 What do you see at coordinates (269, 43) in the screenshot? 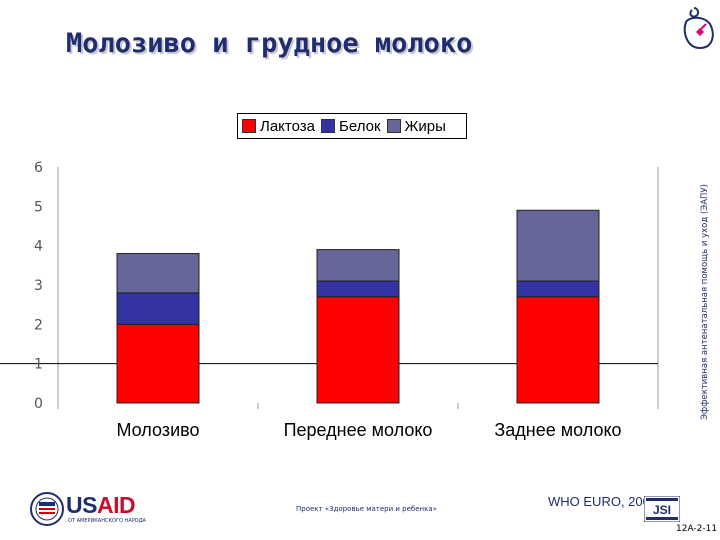
I see `page-title: Молозиво и грудное молоко` at bounding box center [269, 43].